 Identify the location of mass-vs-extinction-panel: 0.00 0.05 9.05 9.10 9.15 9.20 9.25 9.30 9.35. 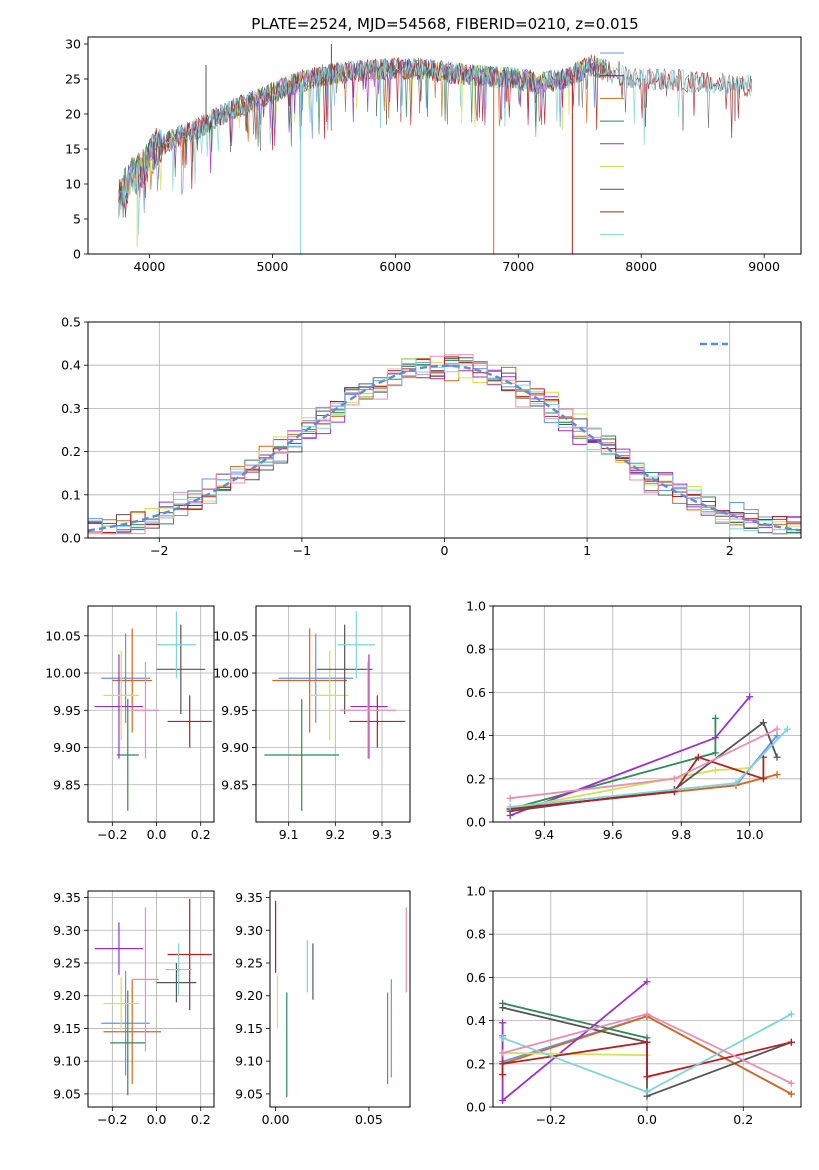
(323, 1008).